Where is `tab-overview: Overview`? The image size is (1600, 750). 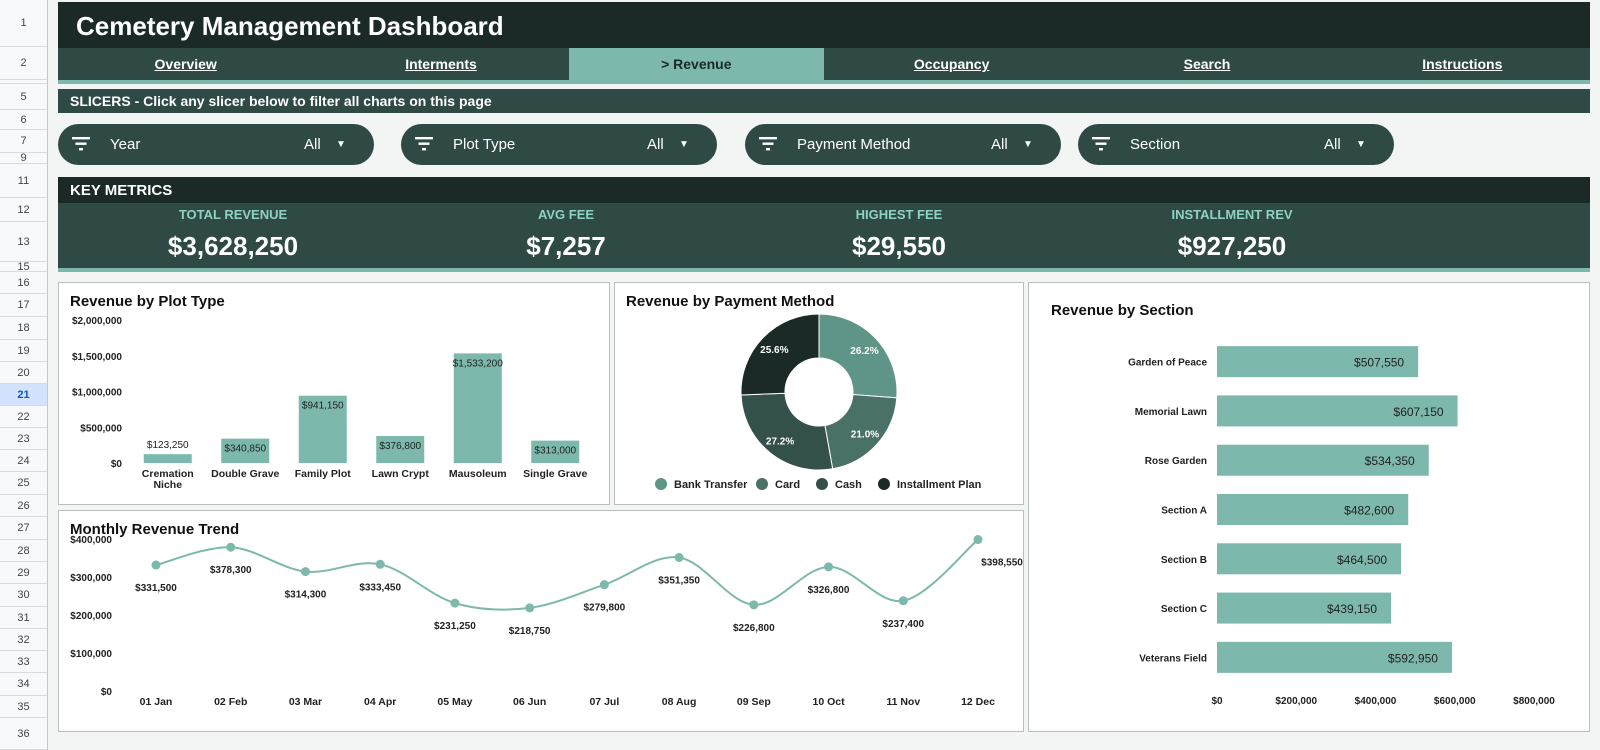 tab-overview: Overview is located at coordinates (185, 64).